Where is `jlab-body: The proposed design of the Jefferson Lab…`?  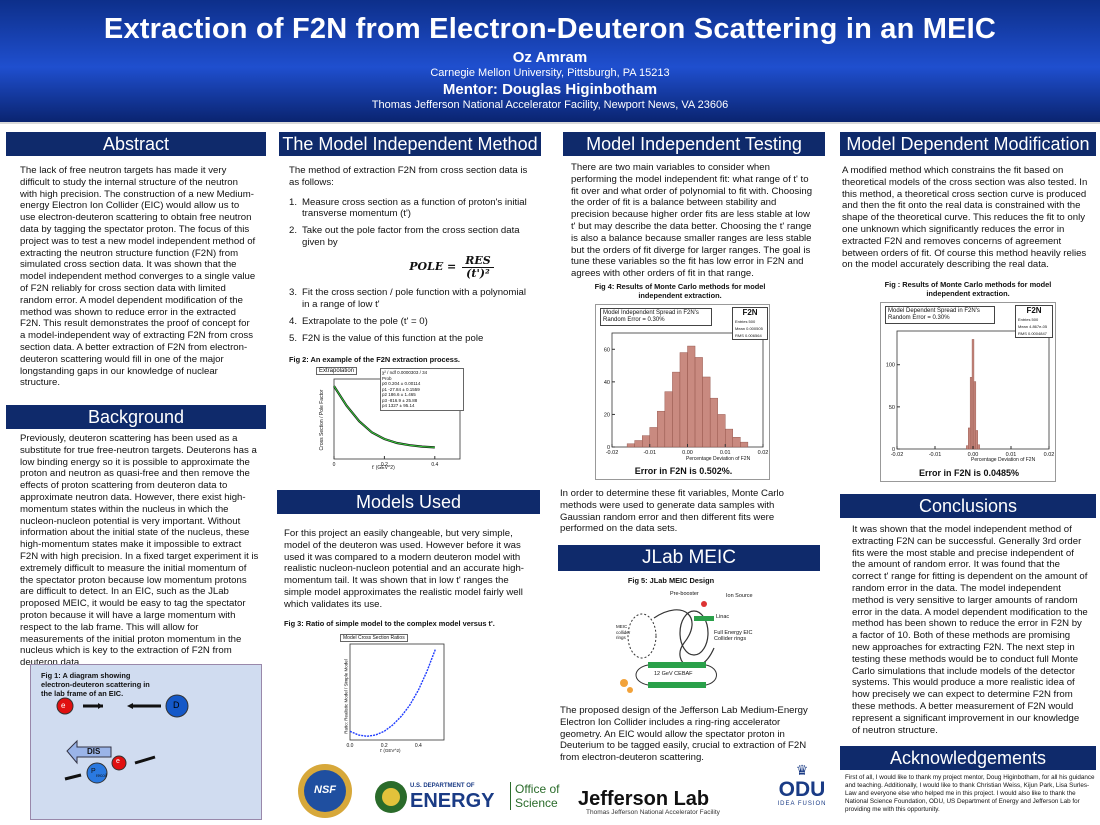 jlab-body: The proposed design of the Jefferson Lab… is located at coordinates (684, 734).